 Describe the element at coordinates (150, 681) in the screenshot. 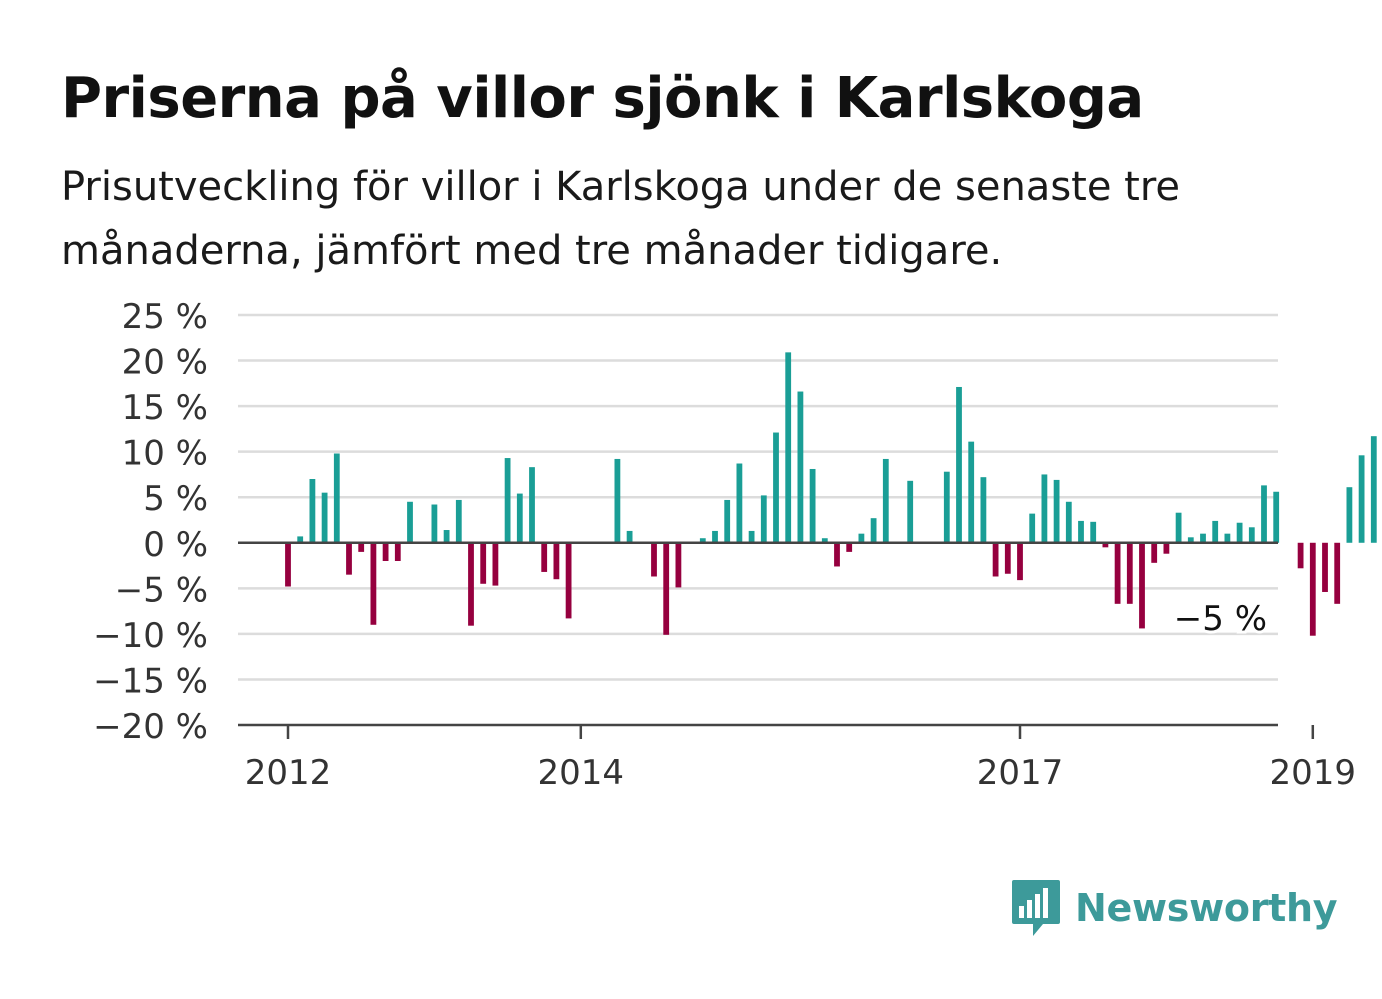

I see `y-tick-label: −15 %` at that location.